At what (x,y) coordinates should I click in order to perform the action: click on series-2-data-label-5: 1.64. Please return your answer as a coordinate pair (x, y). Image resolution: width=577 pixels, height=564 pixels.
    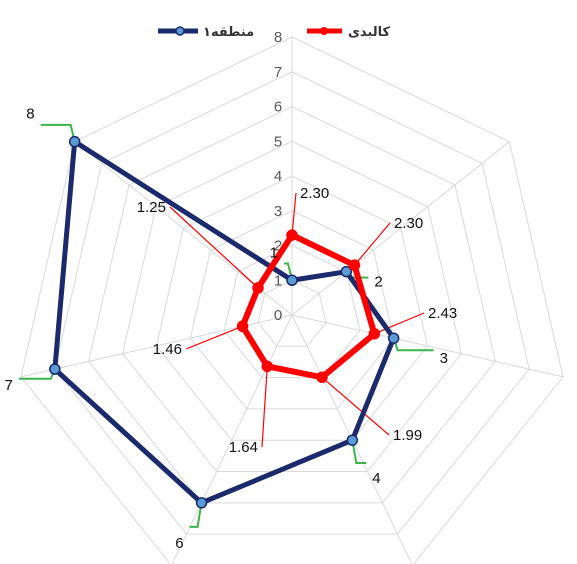
    Looking at the image, I should click on (243, 447).